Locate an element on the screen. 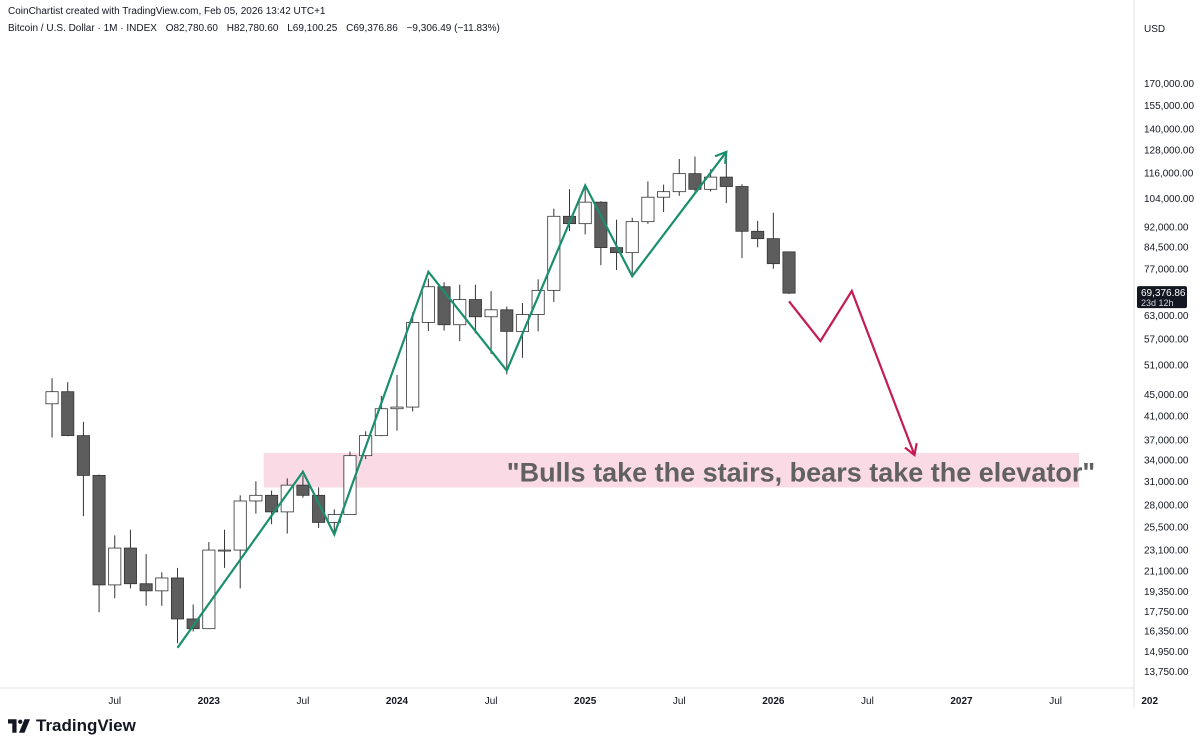 The width and height of the screenshot is (1200, 747). currency-label: USD is located at coordinates (1154, 29).